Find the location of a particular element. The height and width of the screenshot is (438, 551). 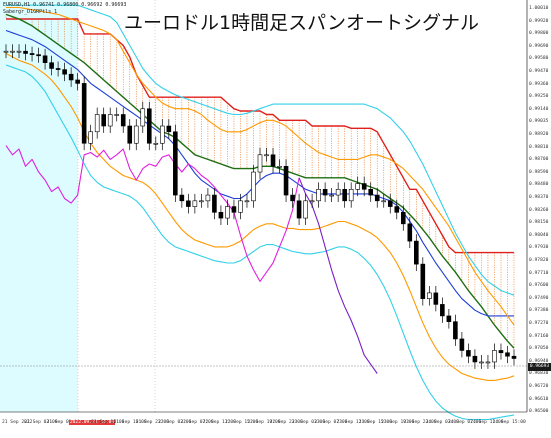

time-tick-label: 24 Sep 03:00 is located at coordinates (442, 422).